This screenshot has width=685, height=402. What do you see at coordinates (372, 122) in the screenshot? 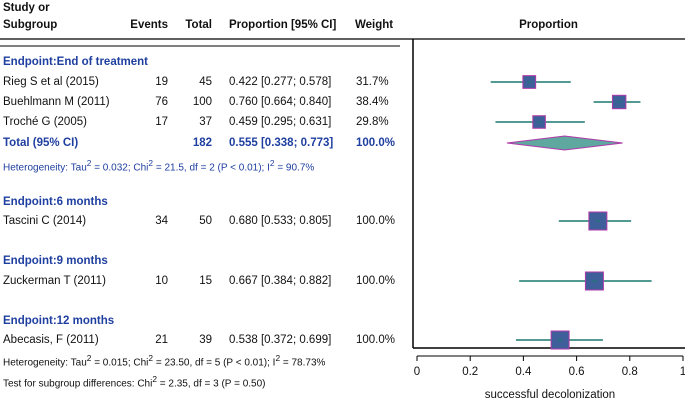
I see `study-weight: 29.8%` at bounding box center [372, 122].